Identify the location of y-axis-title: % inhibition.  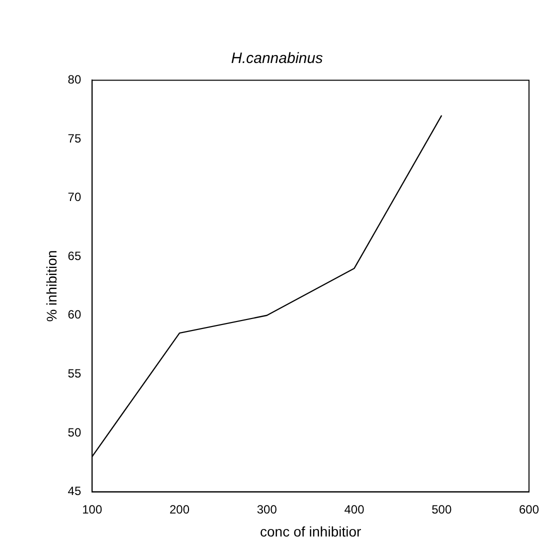
(51, 286).